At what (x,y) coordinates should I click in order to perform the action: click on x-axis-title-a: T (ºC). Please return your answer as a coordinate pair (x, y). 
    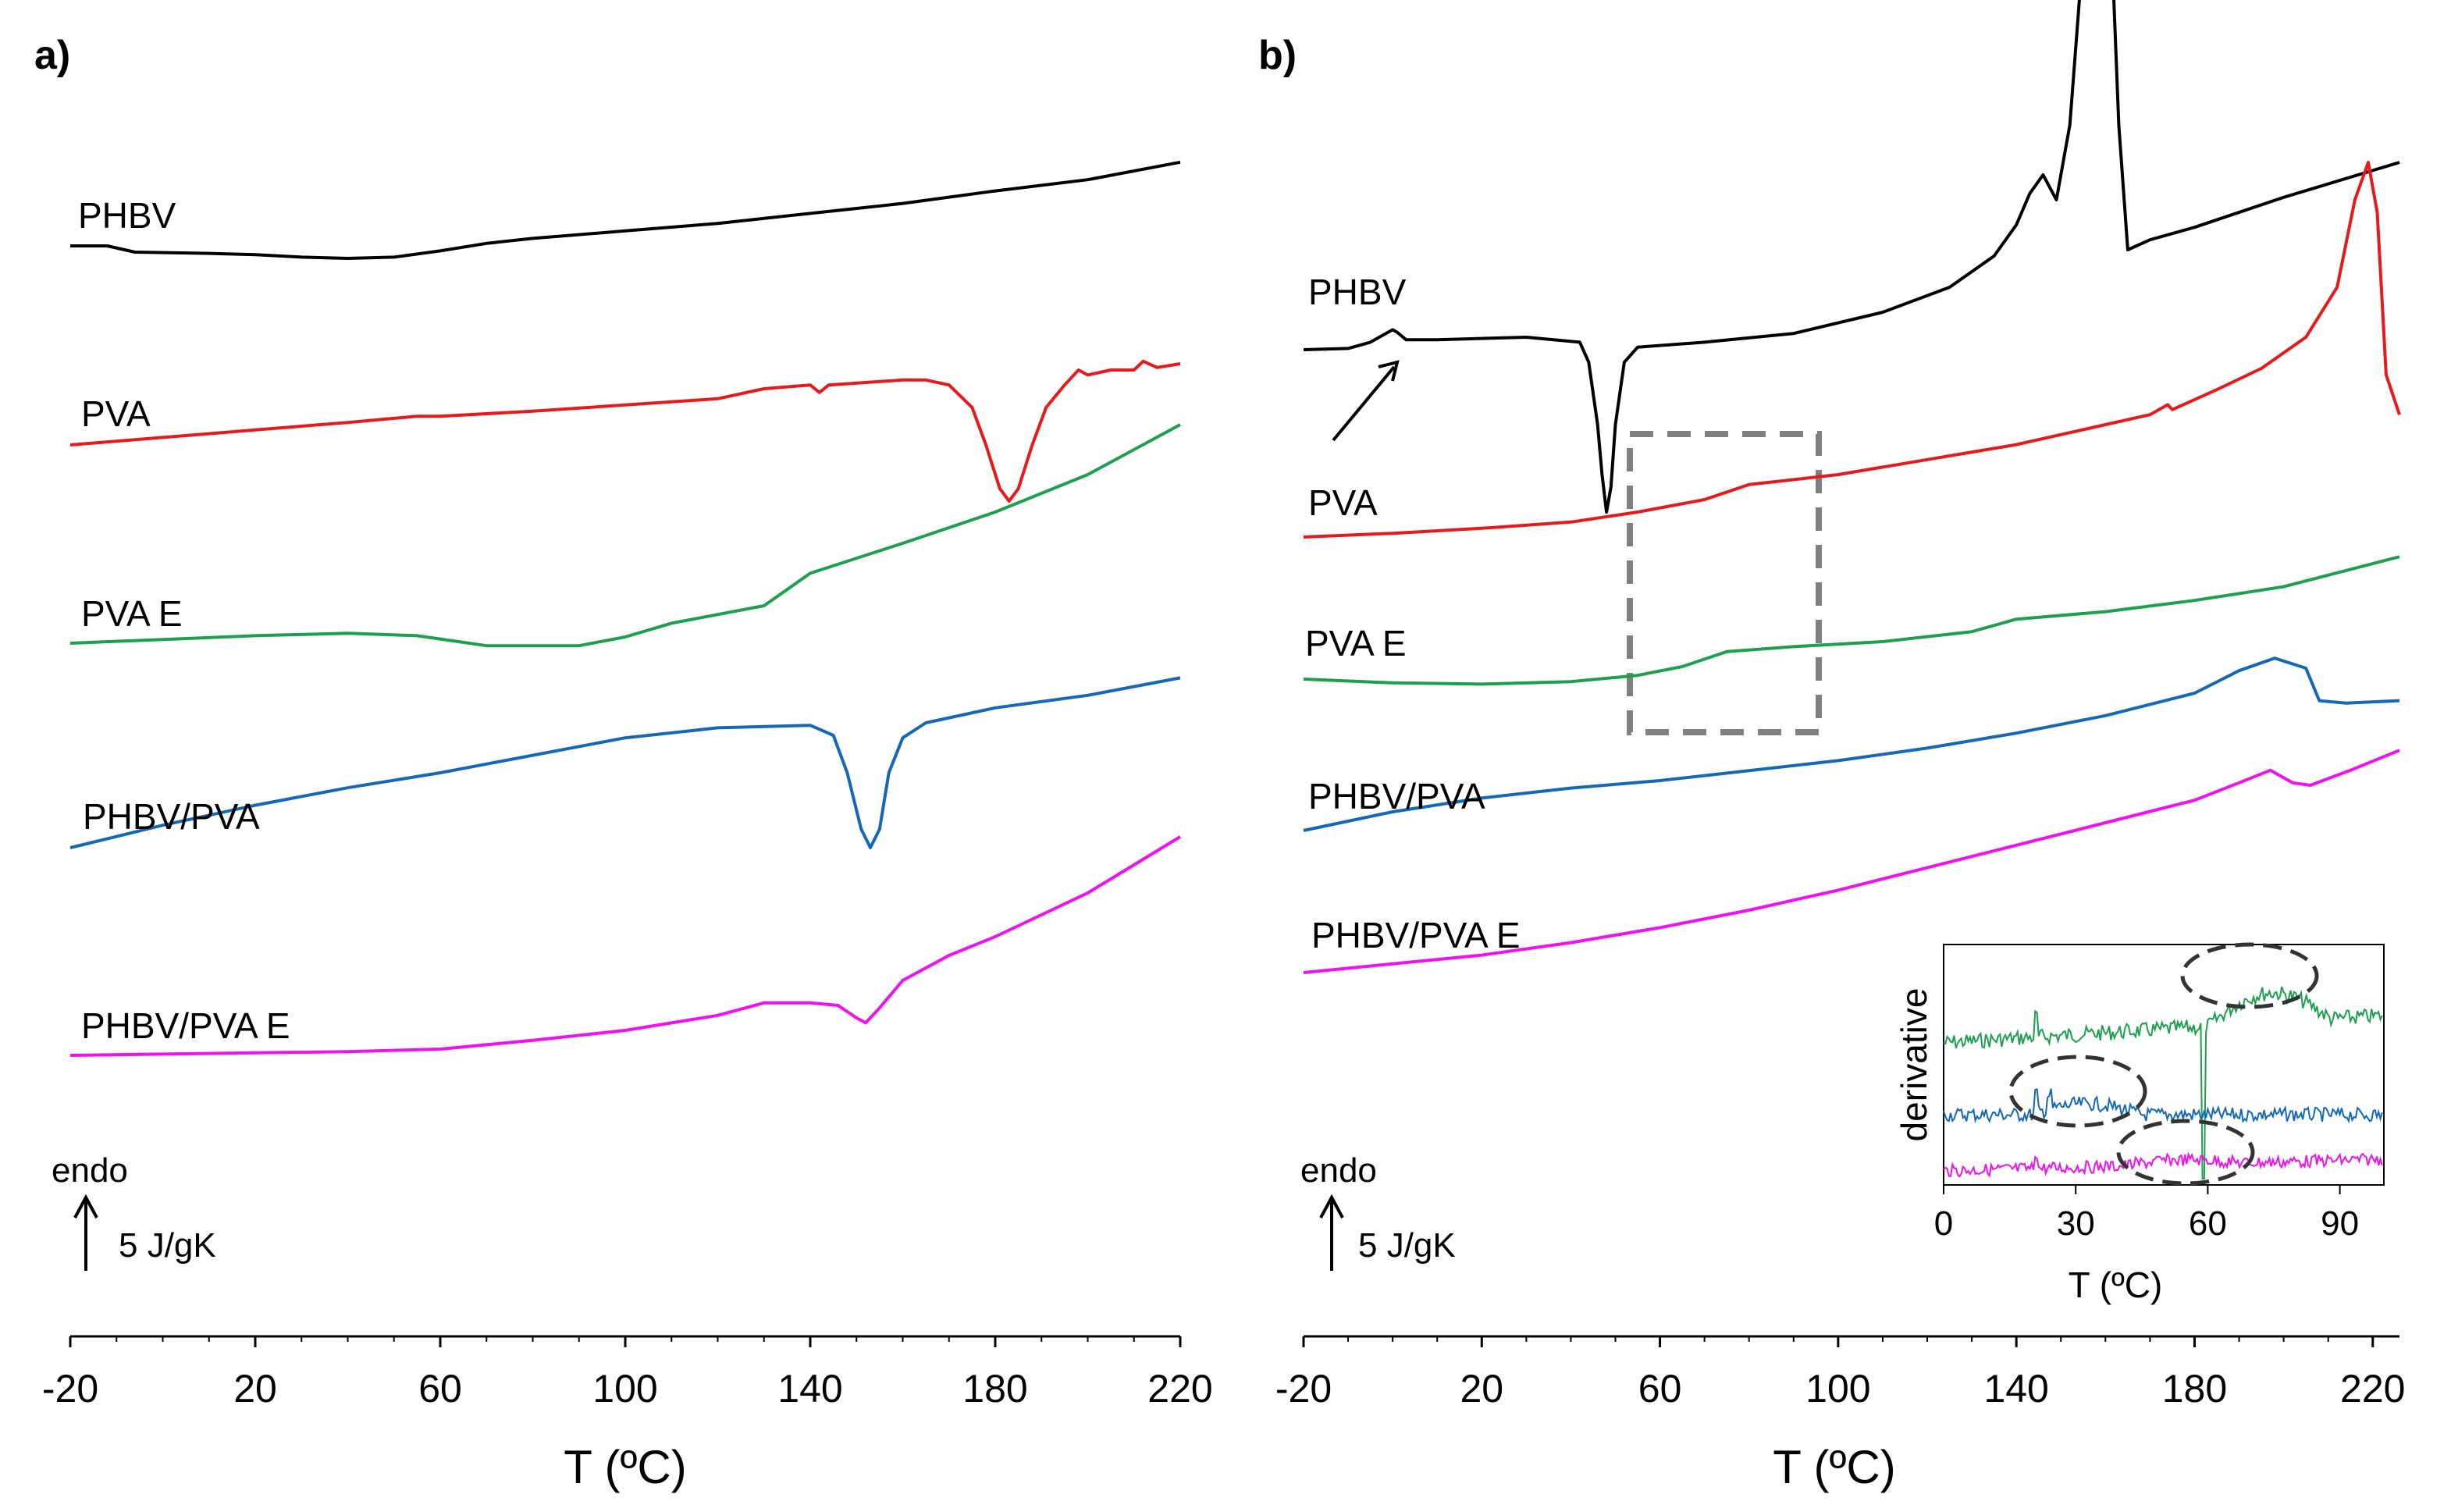
    Looking at the image, I should click on (625, 1467).